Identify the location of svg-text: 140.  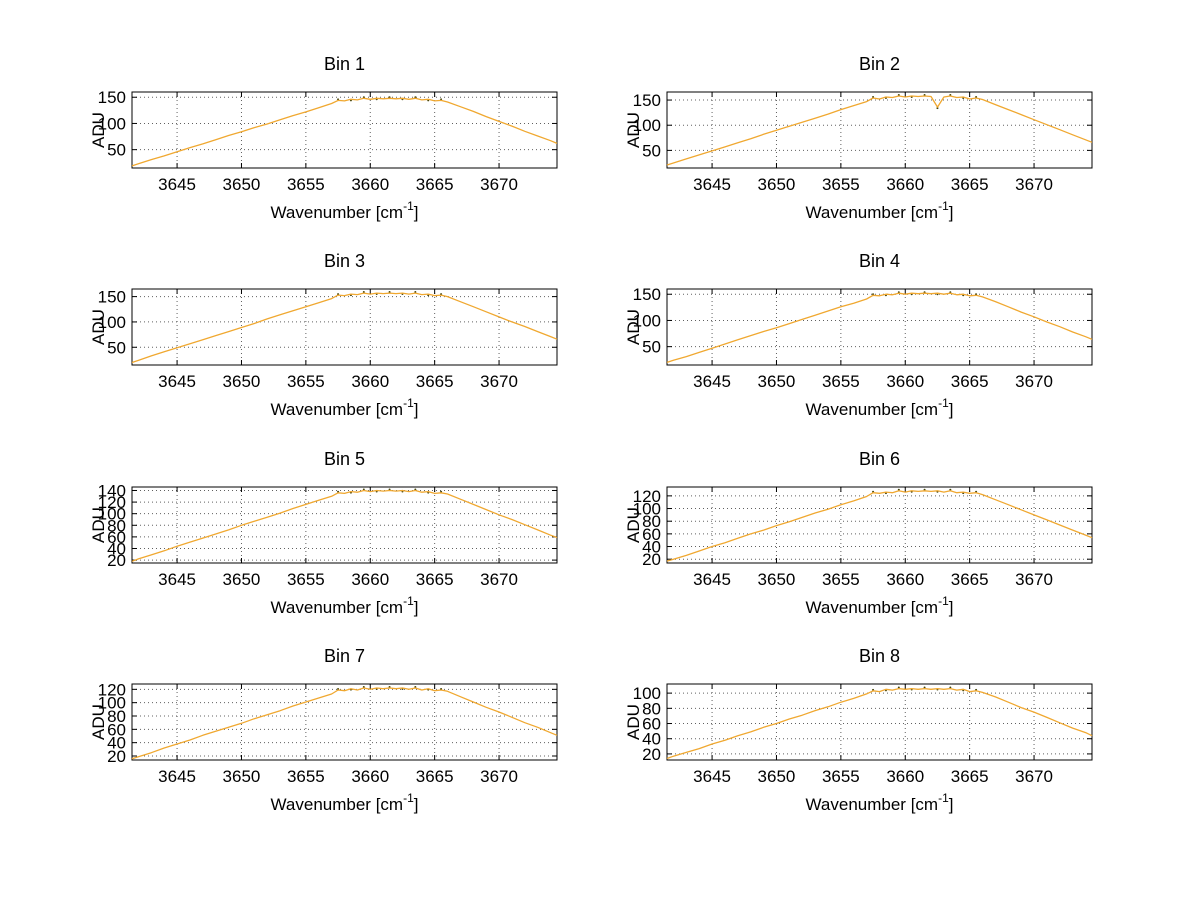
(112, 490).